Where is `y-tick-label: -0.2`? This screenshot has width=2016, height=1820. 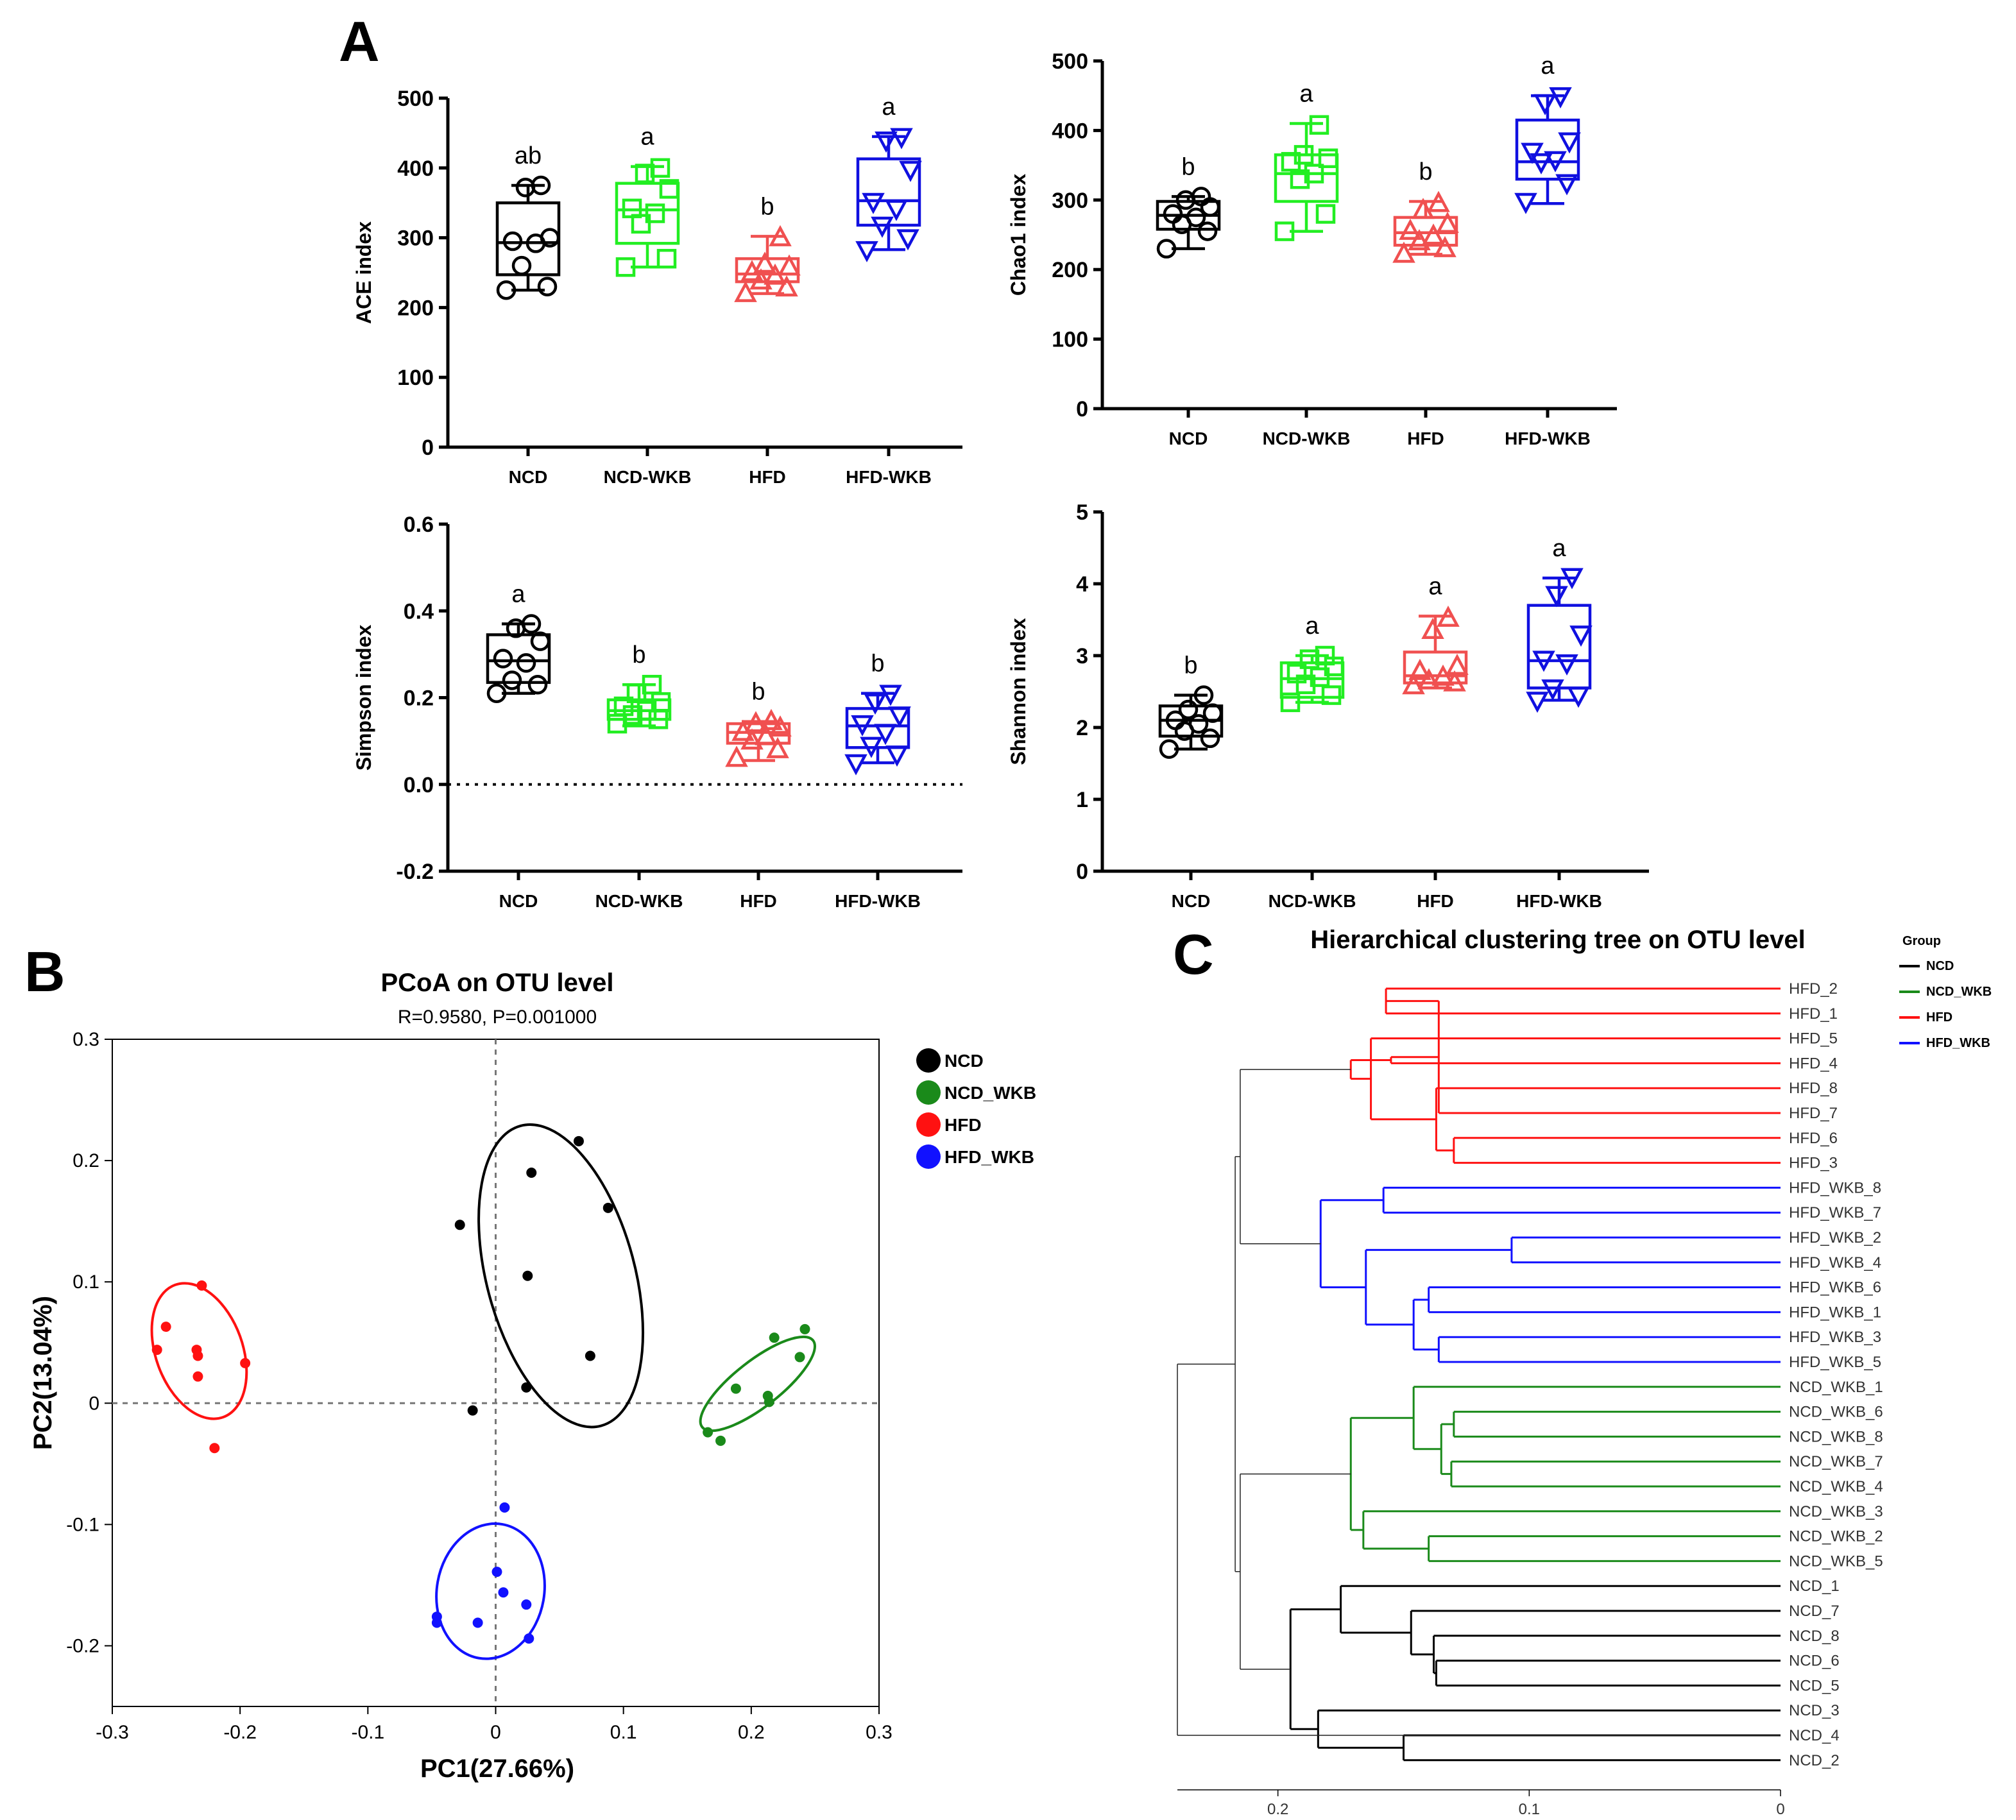 y-tick-label: -0.2 is located at coordinates (415, 872).